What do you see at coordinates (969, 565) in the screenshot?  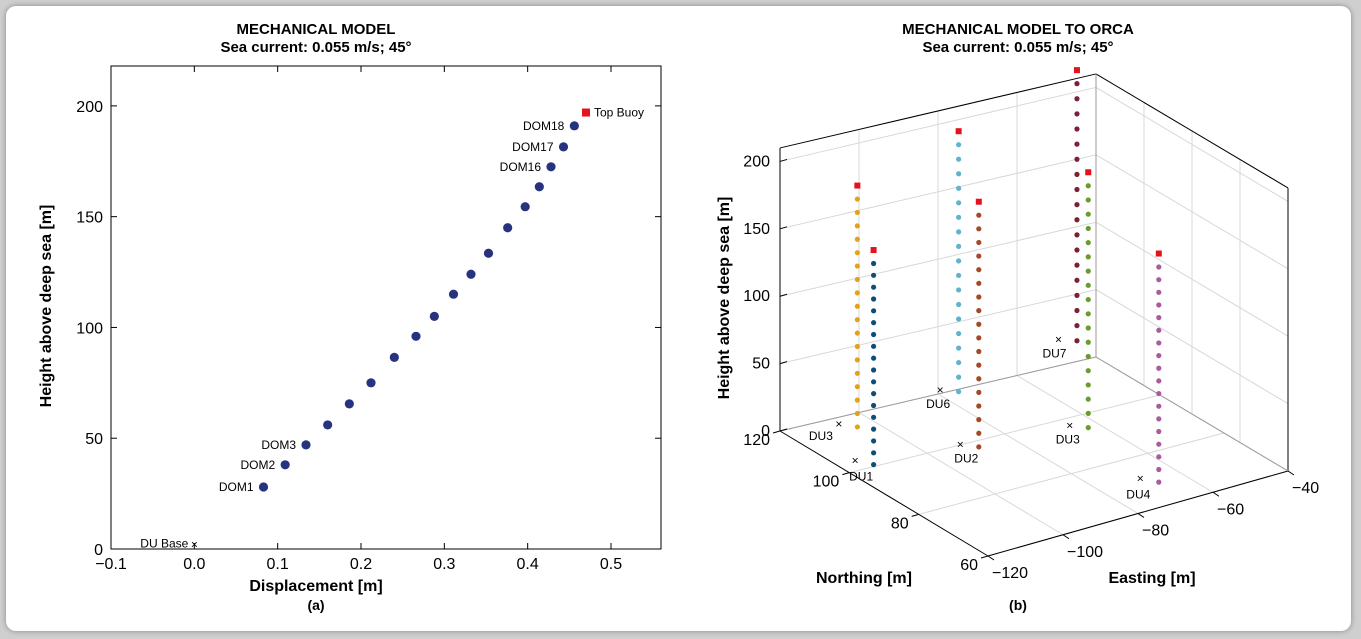 I see `northing-tick-label: 60` at bounding box center [969, 565].